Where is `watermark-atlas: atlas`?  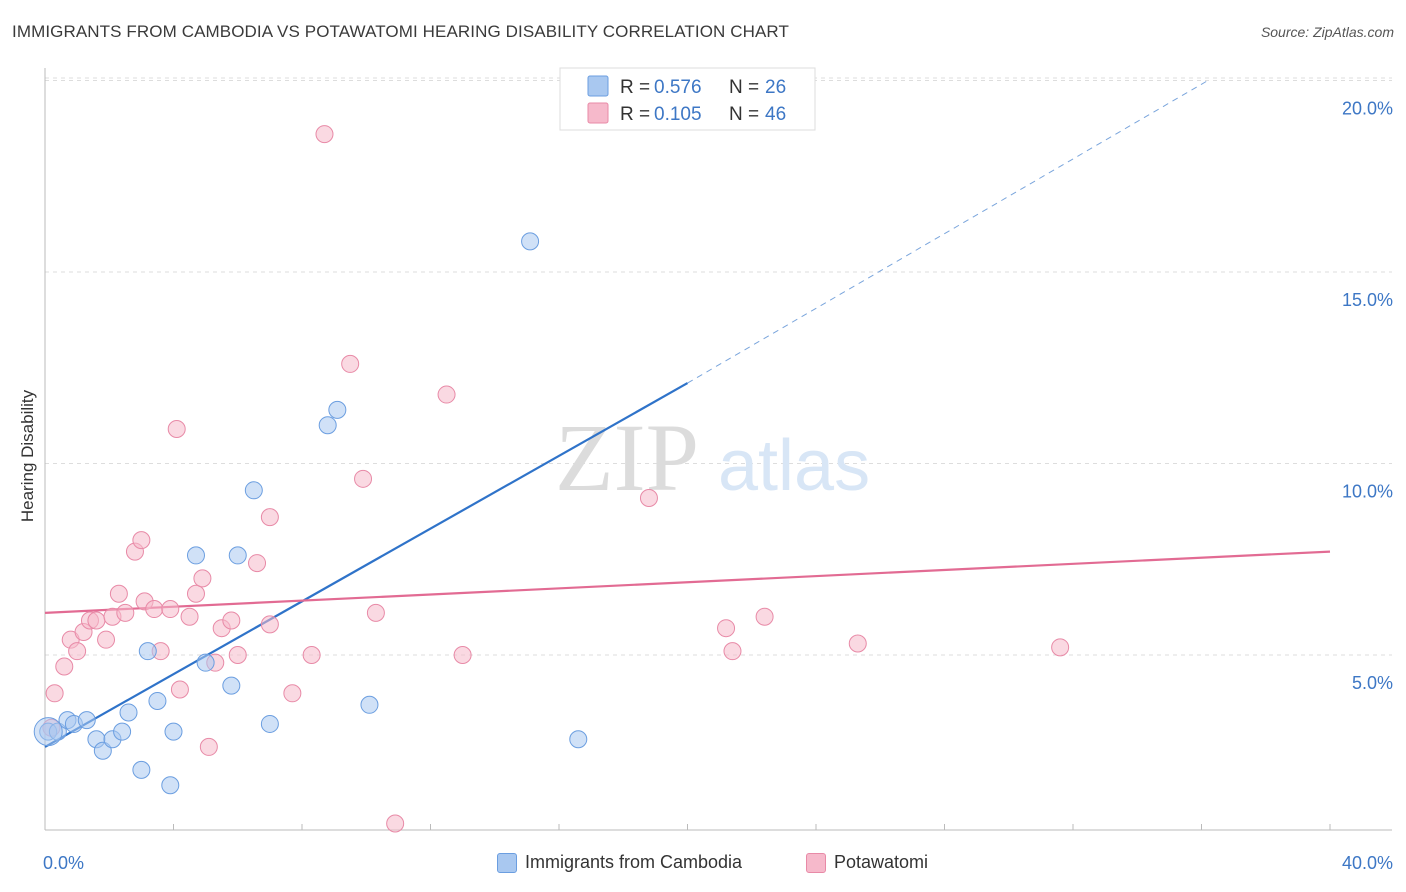
watermark-atlas: atlas is located at coordinates (794, 466).